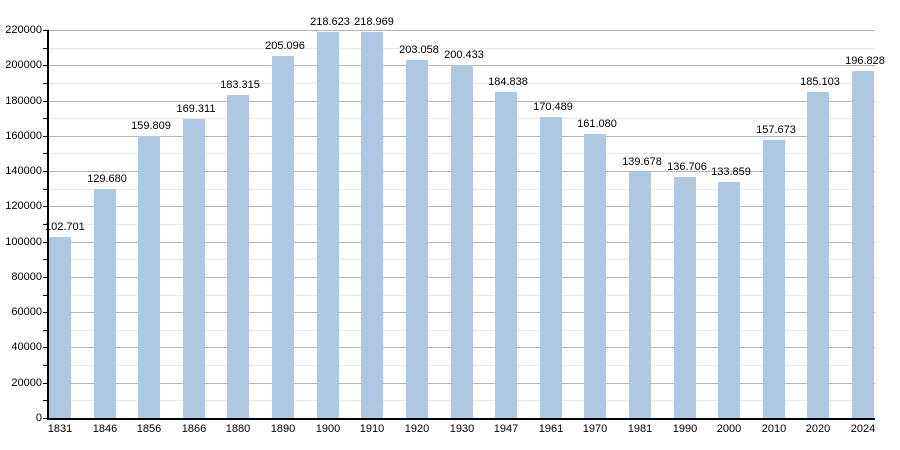 This screenshot has width=900, height=450. Describe the element at coordinates (464, 55) in the screenshot. I see `bar-value-label: 200.433` at that location.